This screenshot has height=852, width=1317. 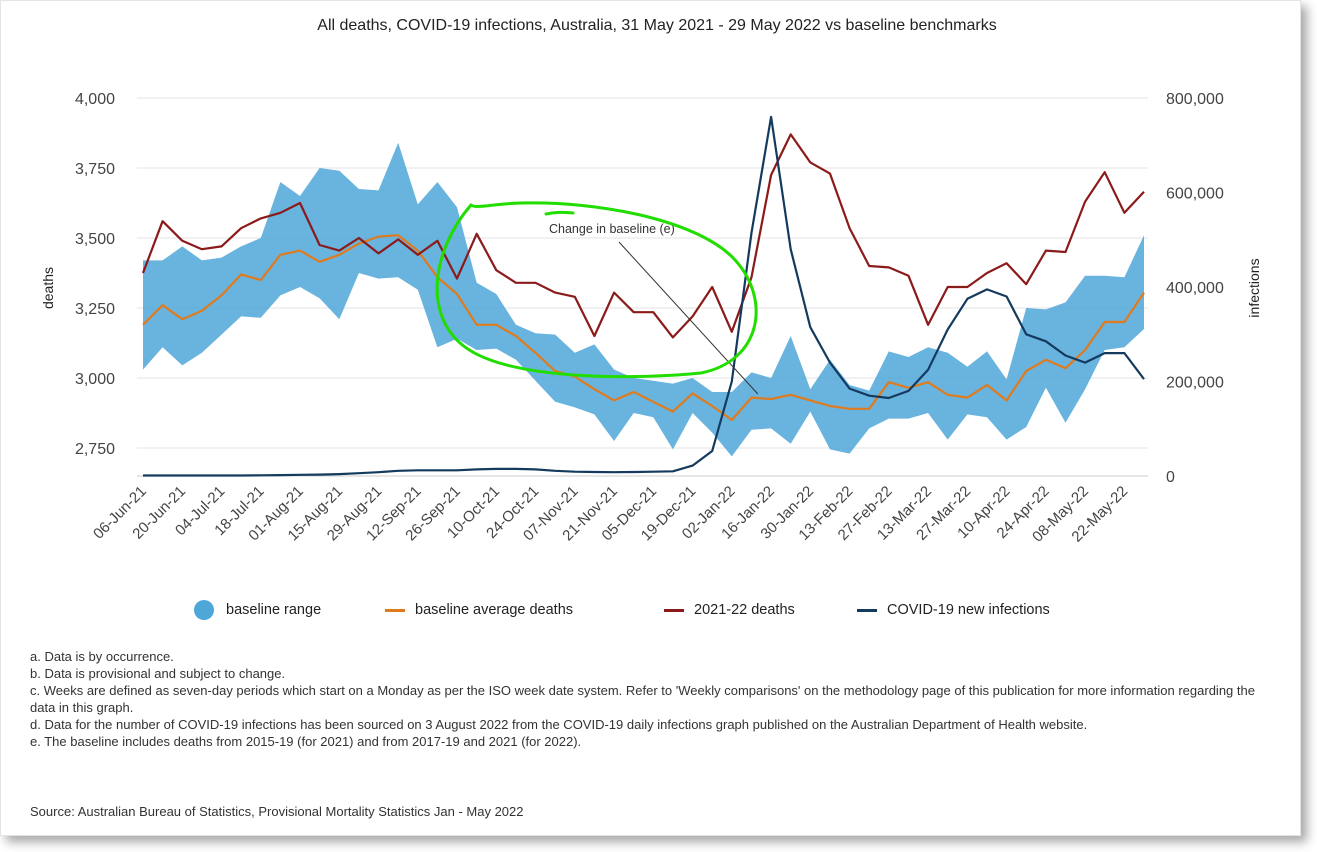 I want to click on y2-tick-label: 600,000, so click(x=1195, y=194).